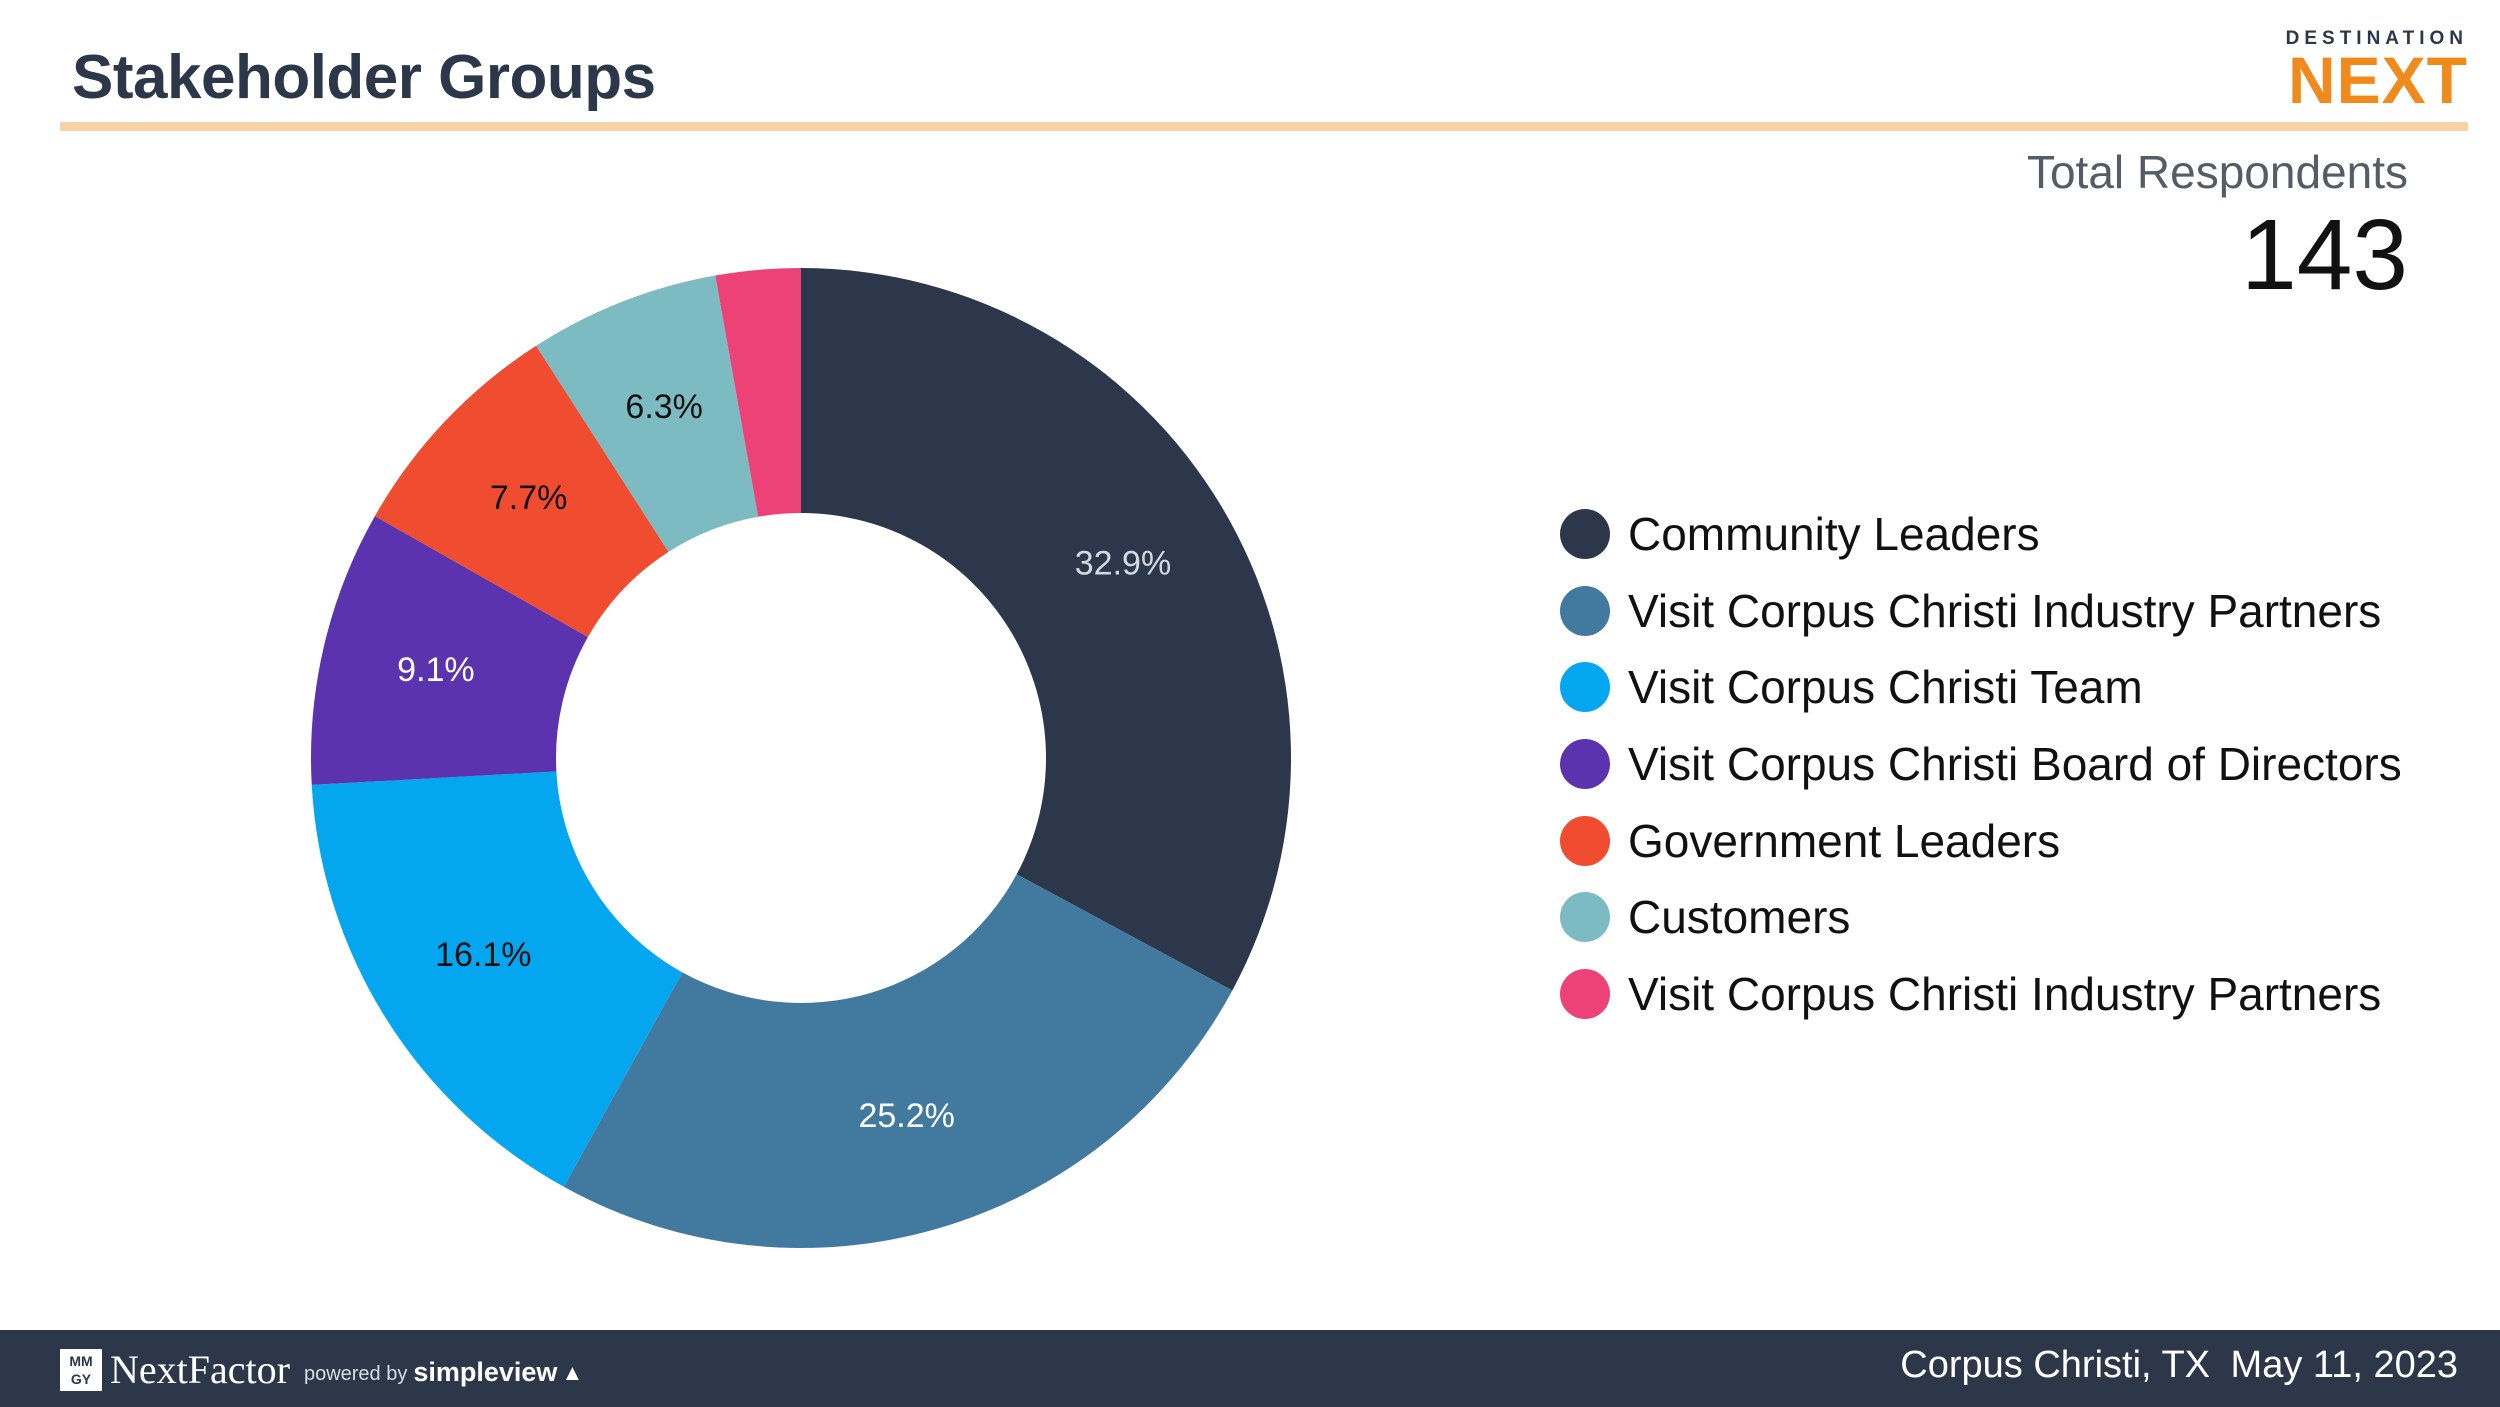 The width and height of the screenshot is (2500, 1407). Describe the element at coordinates (364, 77) in the screenshot. I see `page-title: Stakeholder Groups` at that location.